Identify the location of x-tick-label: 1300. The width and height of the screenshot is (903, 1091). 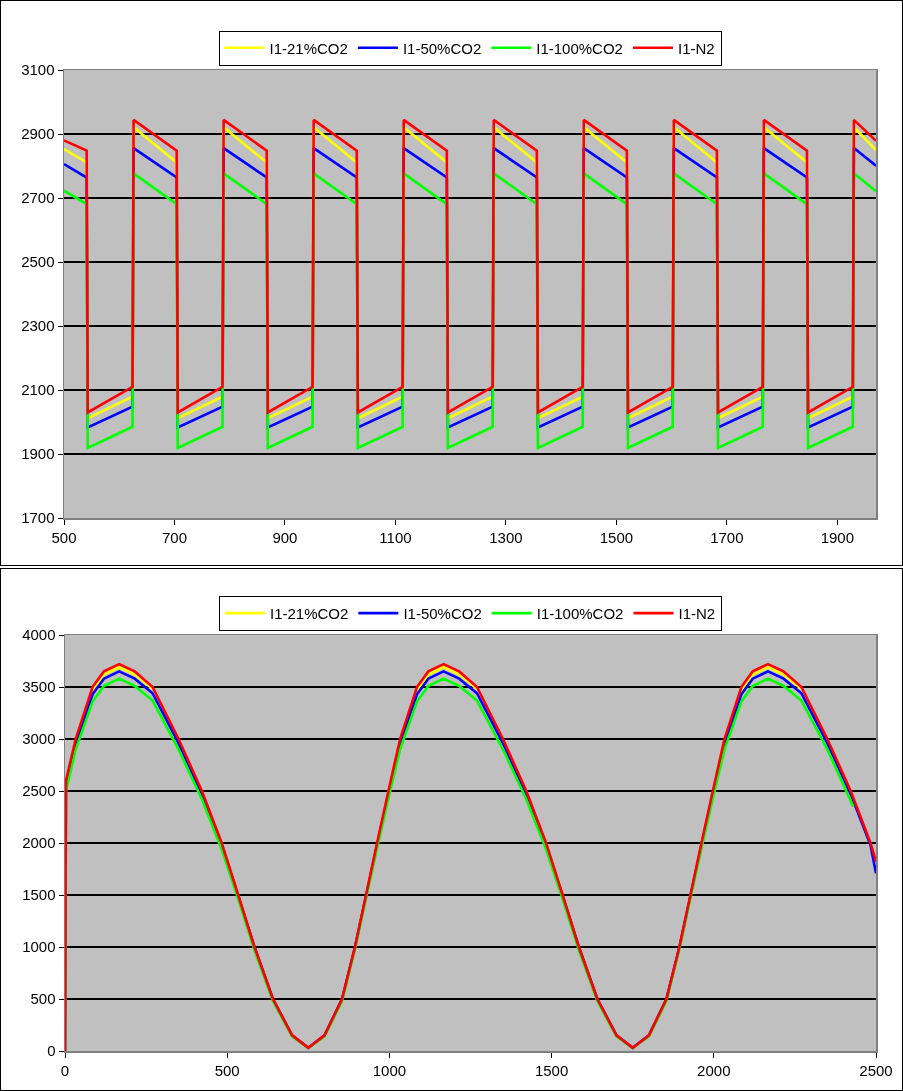
(506, 537).